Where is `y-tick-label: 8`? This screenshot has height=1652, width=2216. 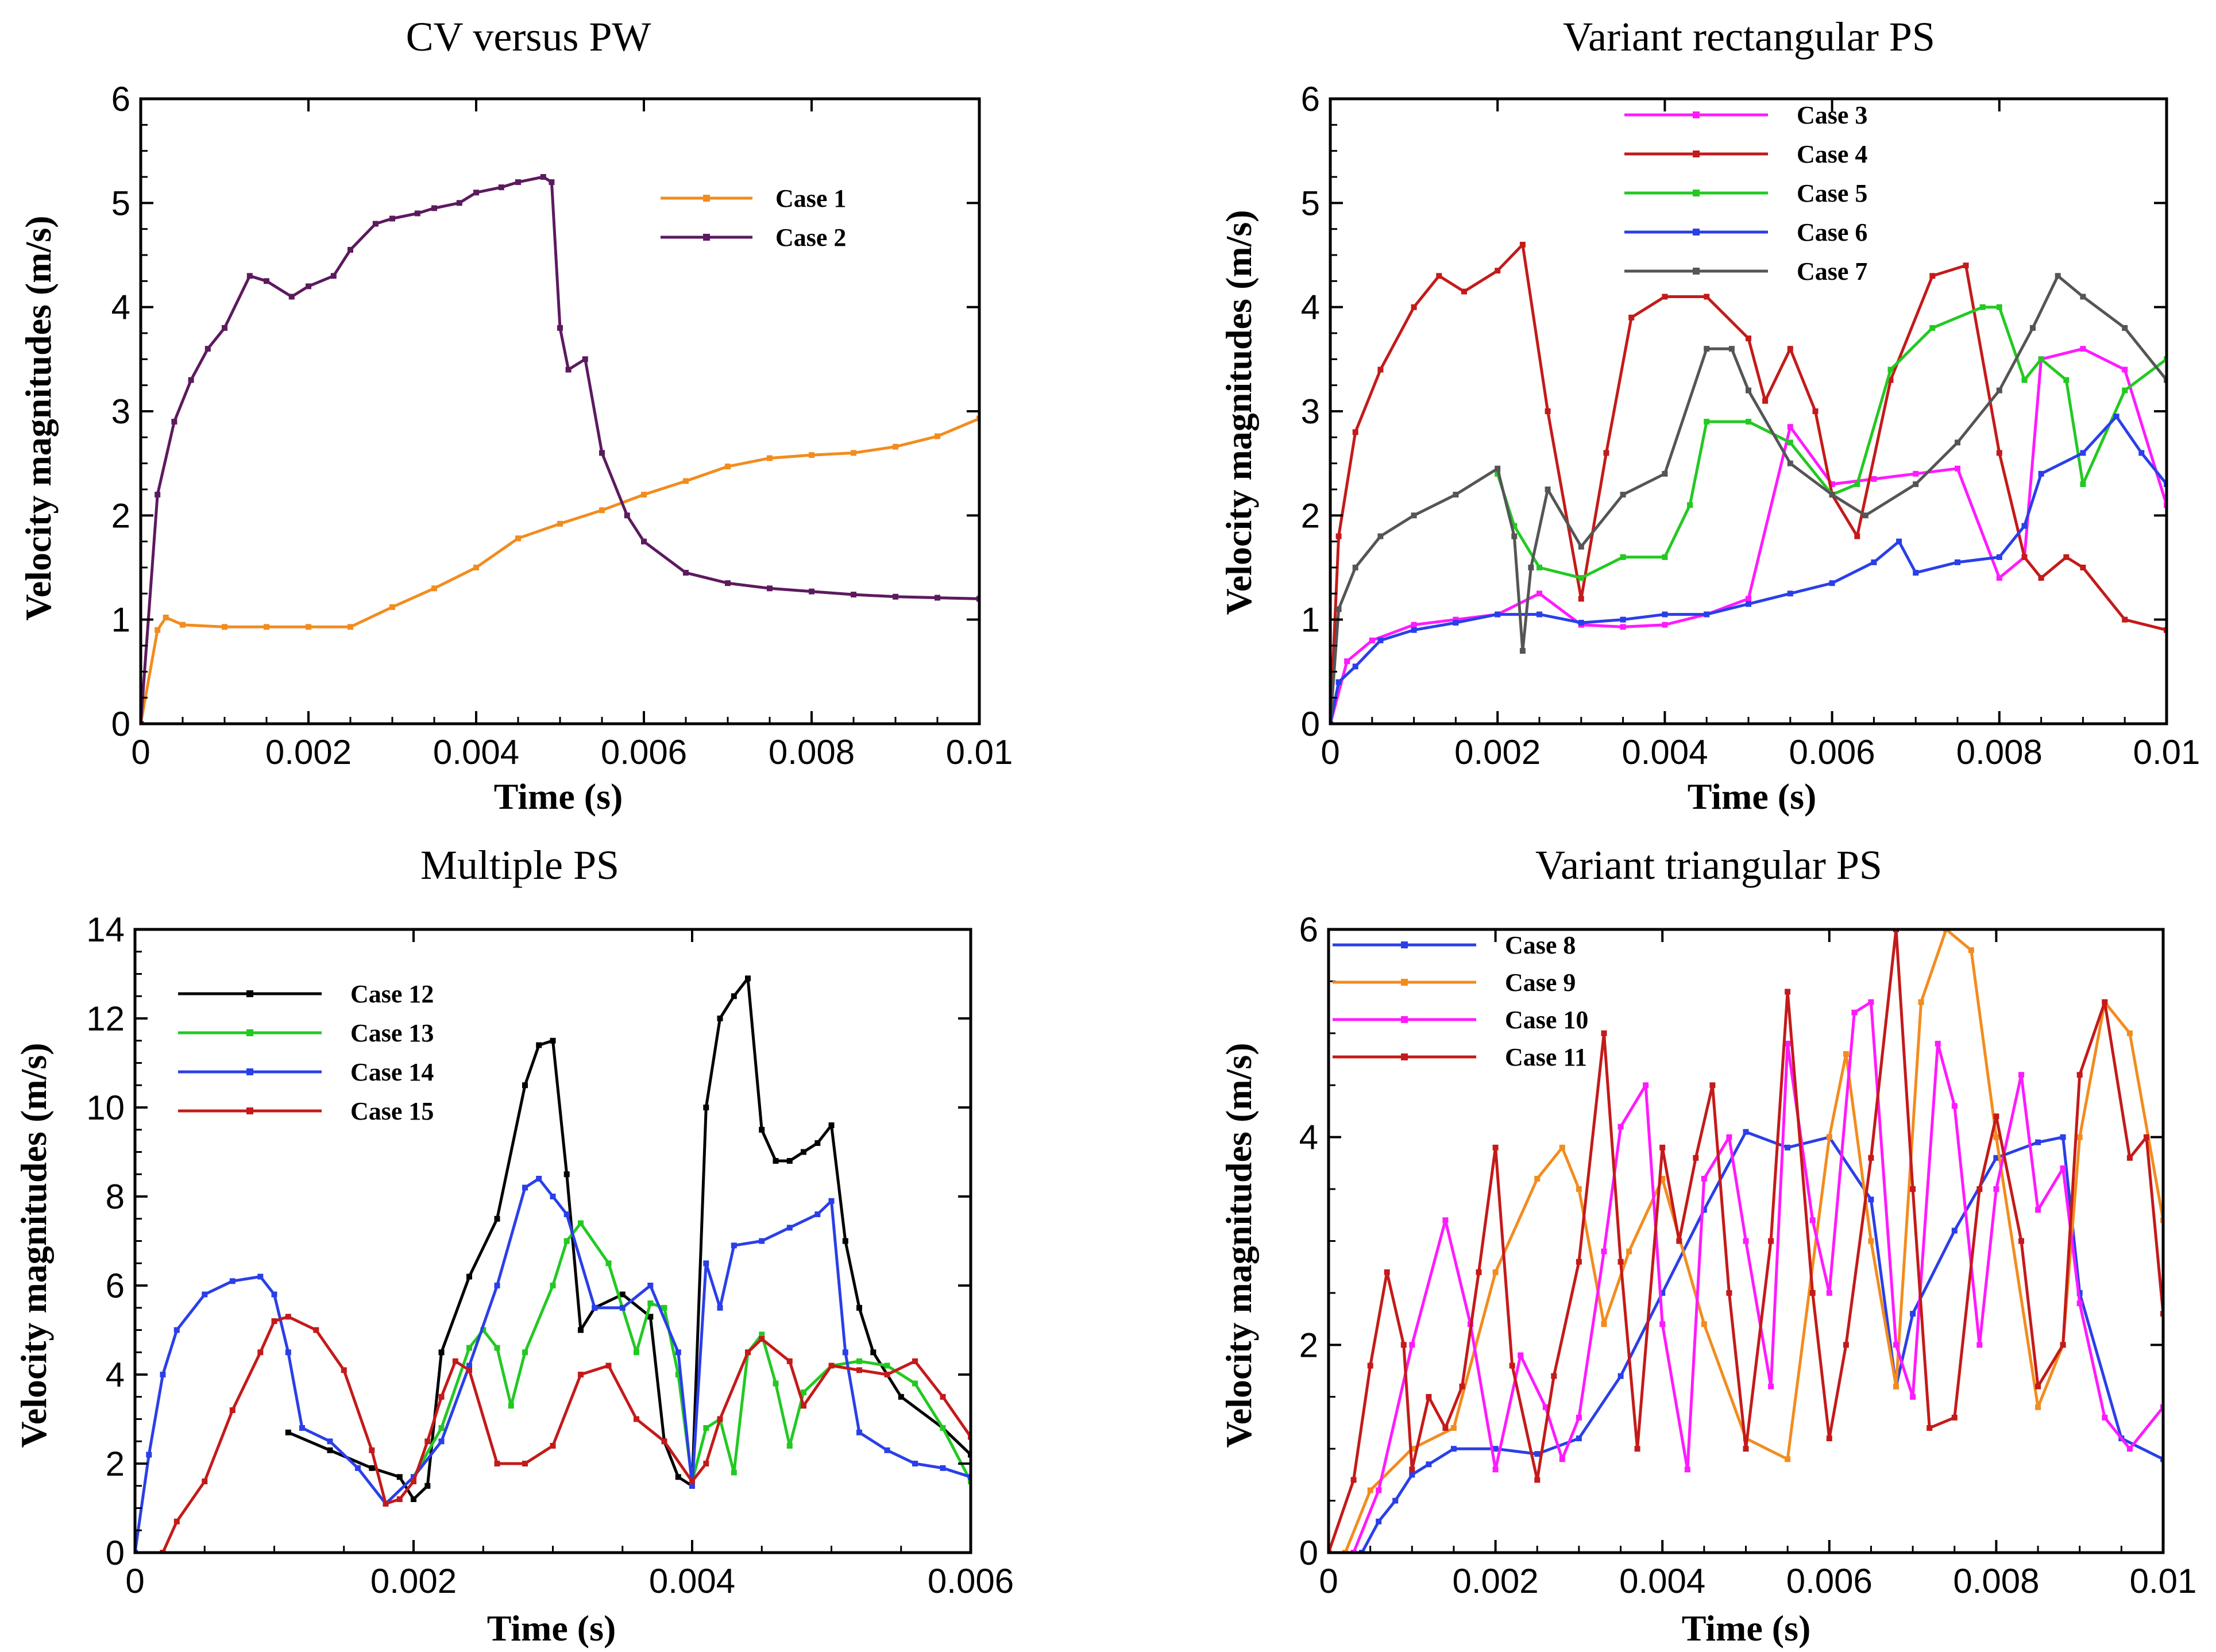 y-tick-label: 8 is located at coordinates (115, 1197).